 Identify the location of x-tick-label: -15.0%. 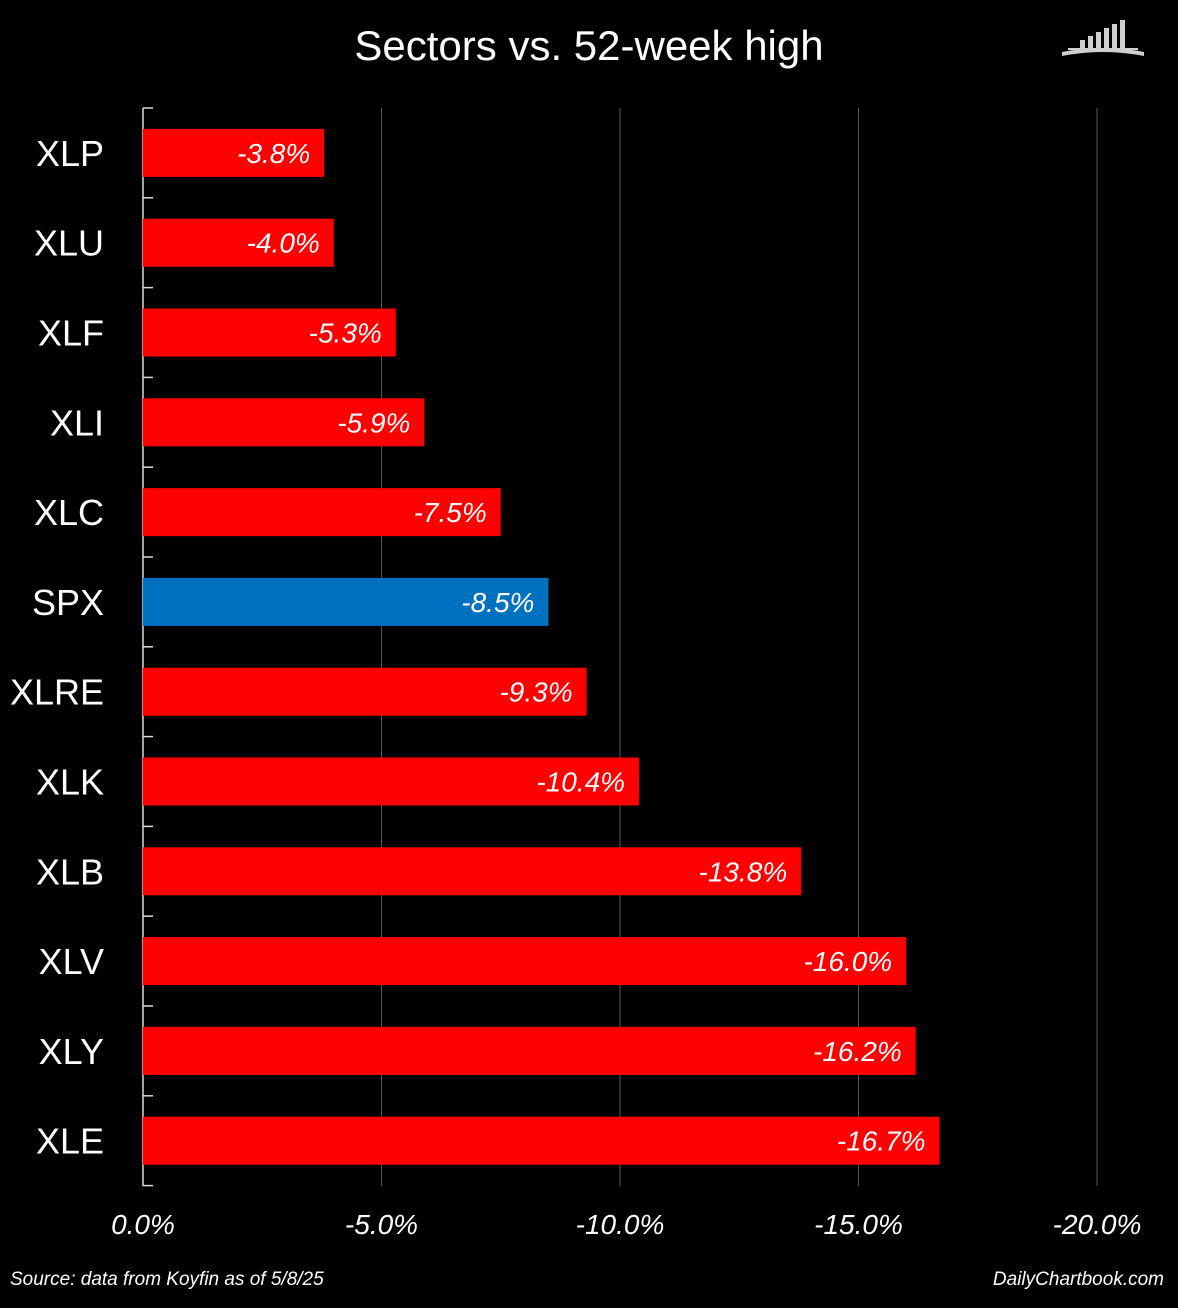
(858, 1224).